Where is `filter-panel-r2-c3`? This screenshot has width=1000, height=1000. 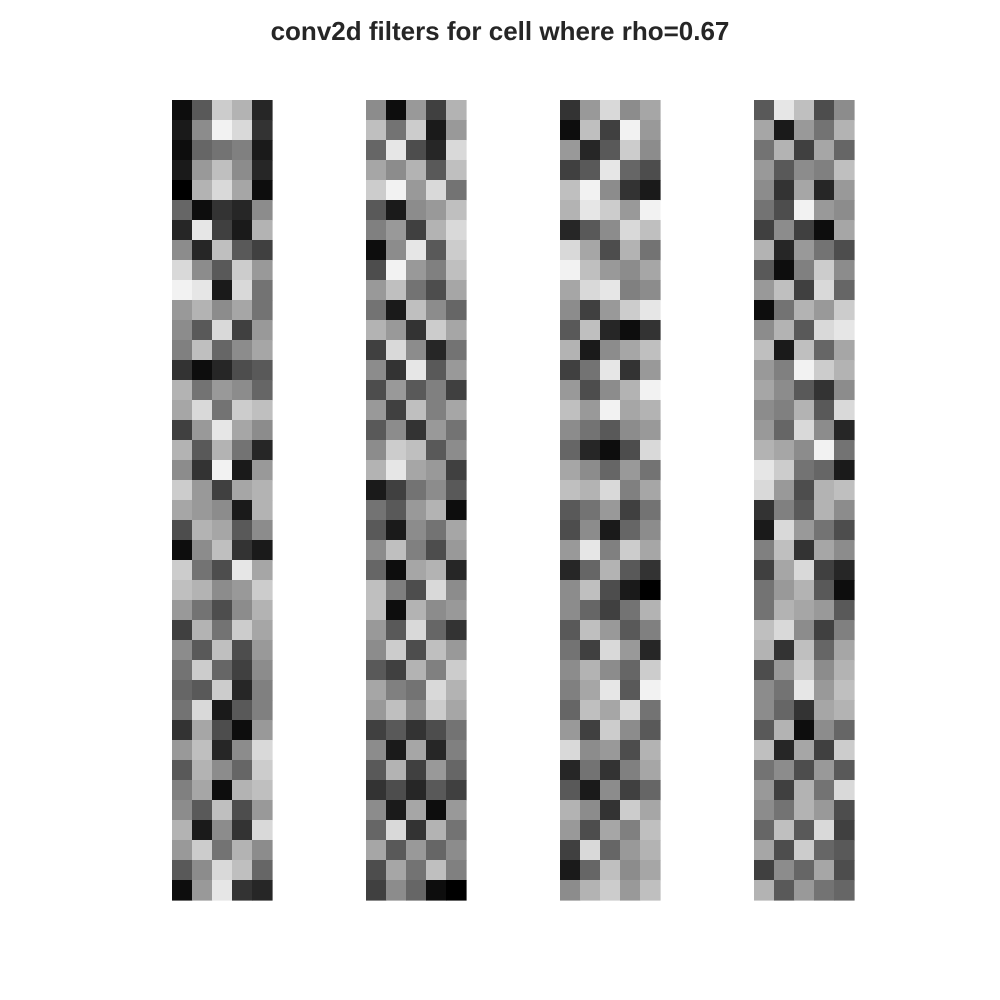 filter-panel-r2-c3 is located at coordinates (804, 350).